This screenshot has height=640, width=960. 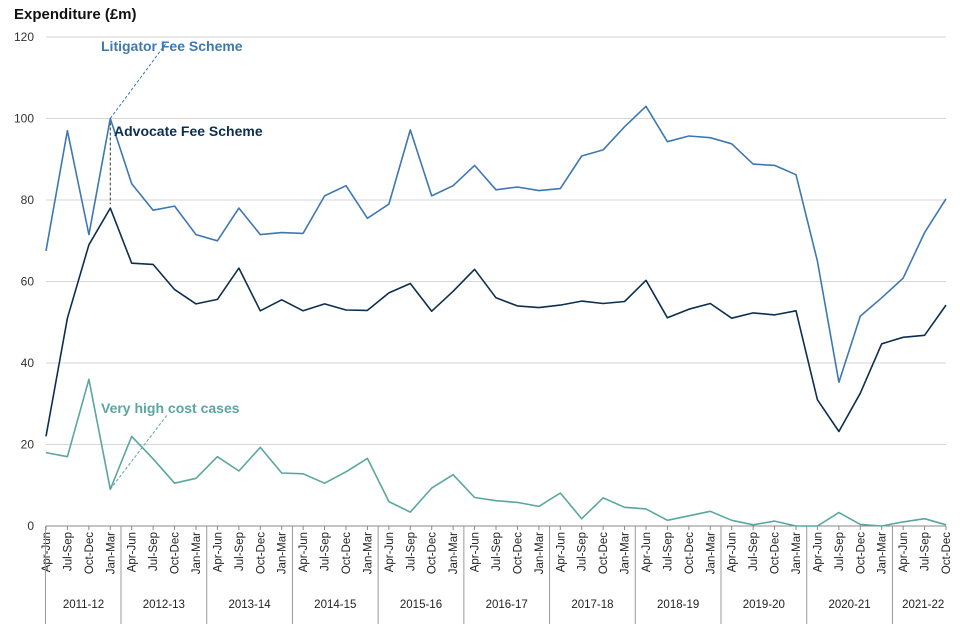 What do you see at coordinates (24, 119) in the screenshot?
I see `y-tick-label: 100` at bounding box center [24, 119].